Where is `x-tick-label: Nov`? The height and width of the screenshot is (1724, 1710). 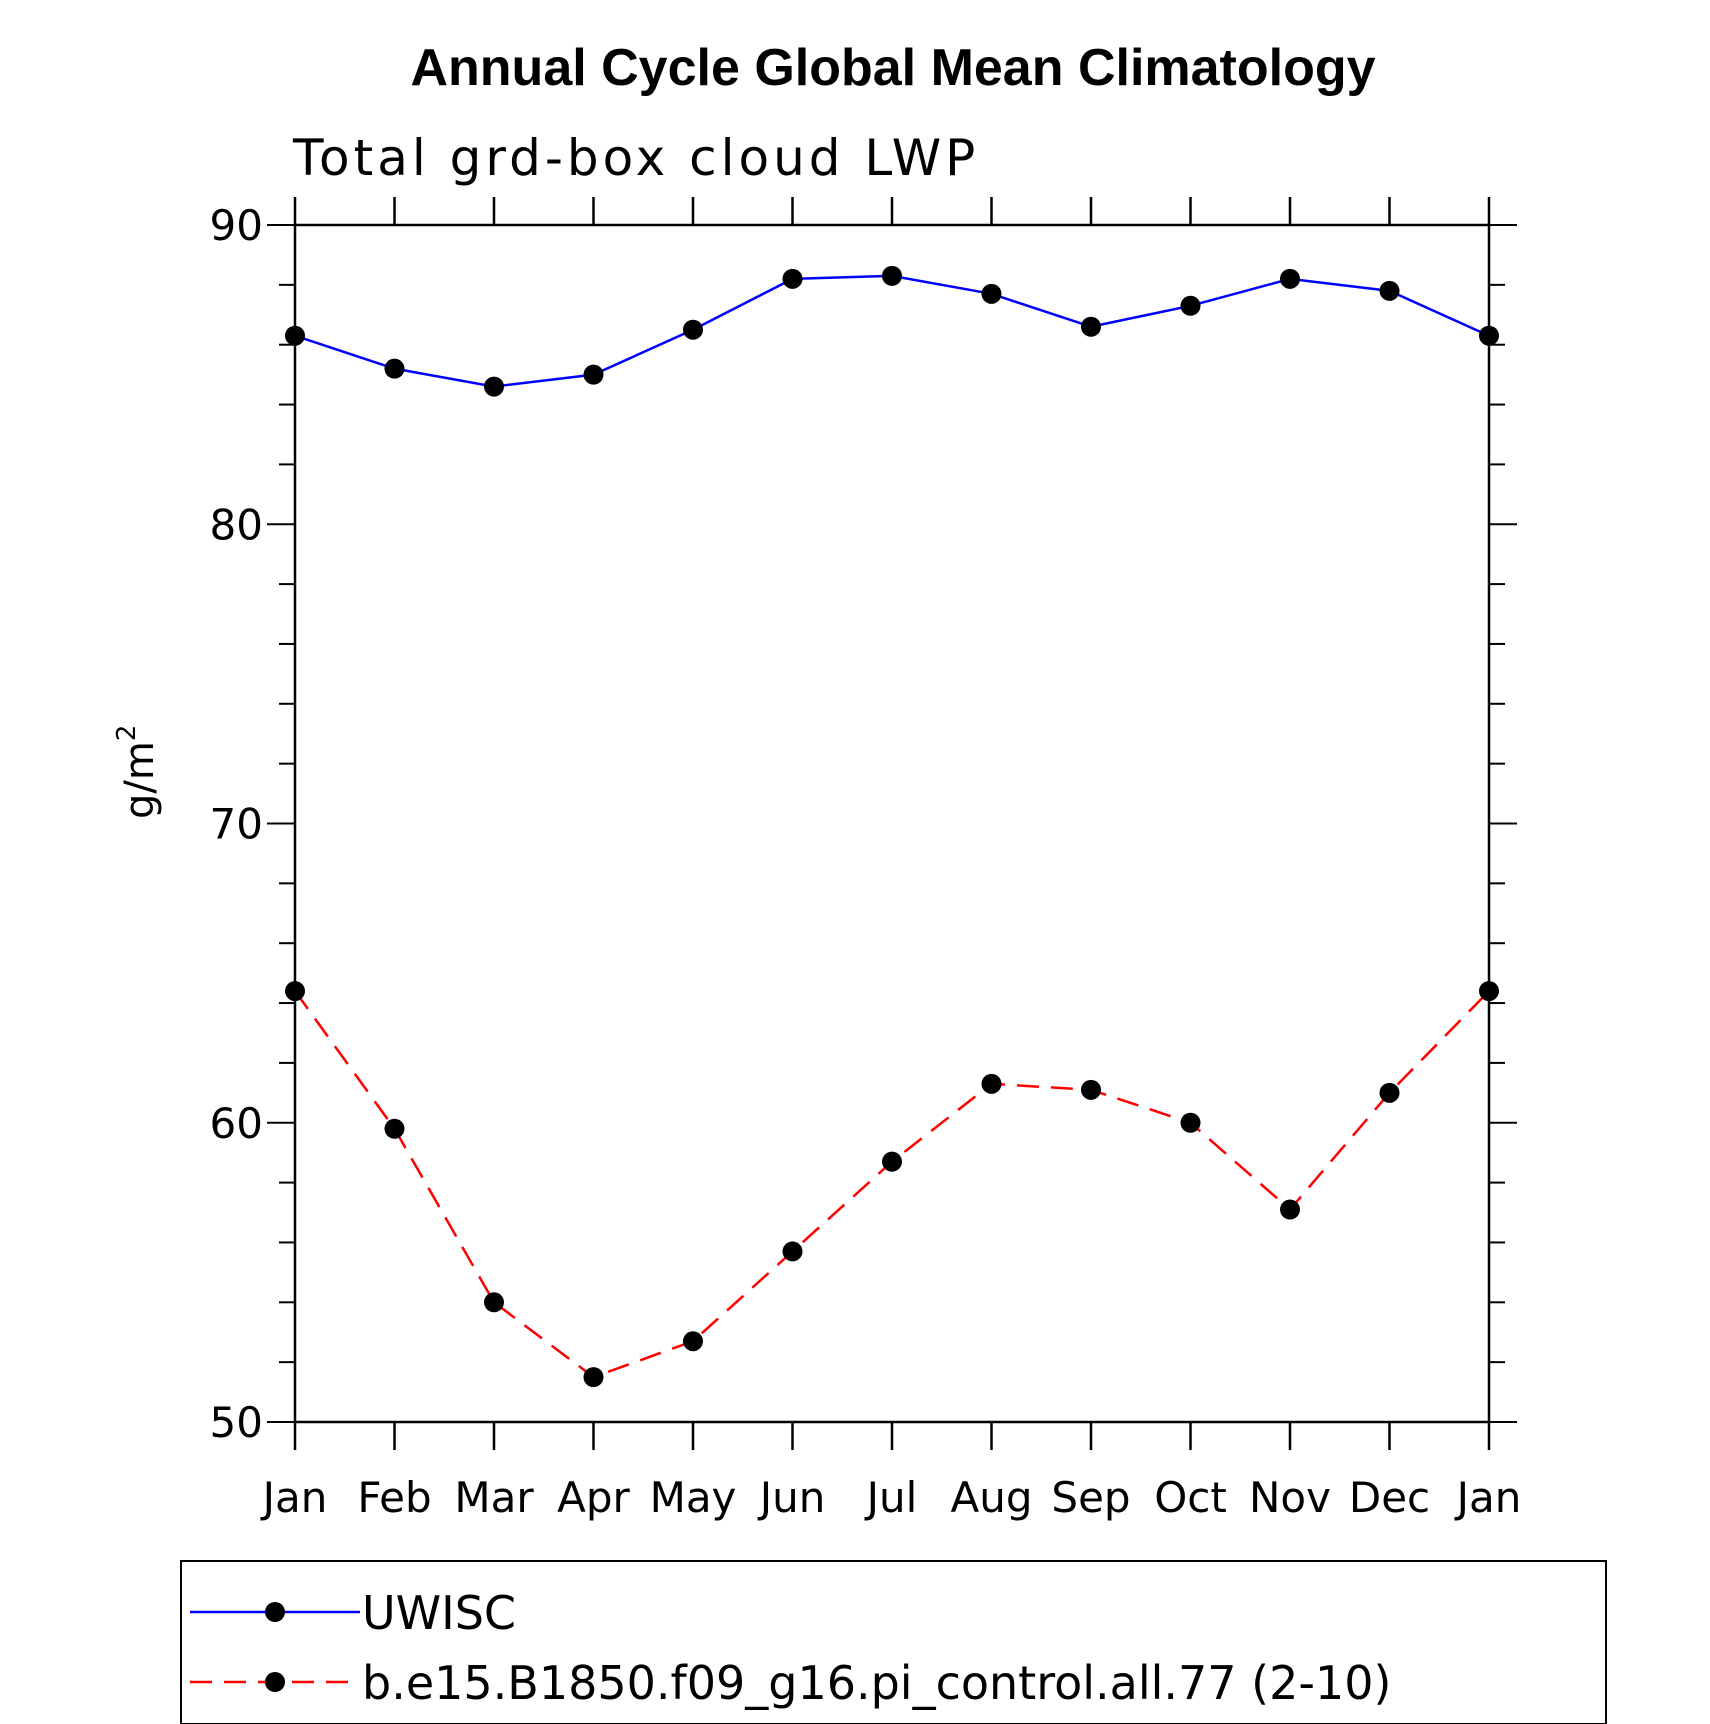 x-tick-label: Nov is located at coordinates (1290, 1497).